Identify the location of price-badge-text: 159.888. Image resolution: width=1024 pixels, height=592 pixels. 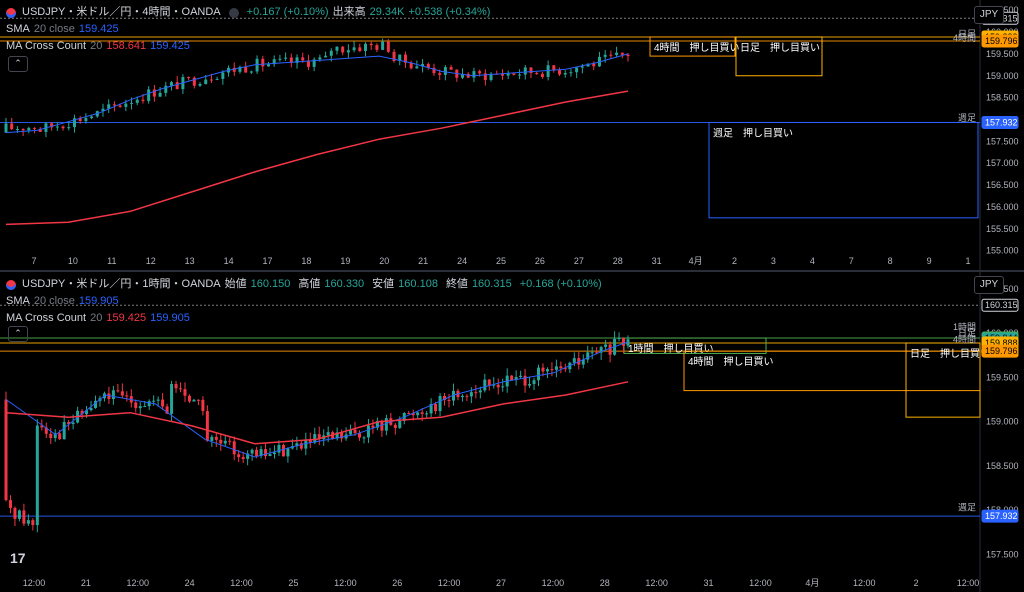
(1001, 343).